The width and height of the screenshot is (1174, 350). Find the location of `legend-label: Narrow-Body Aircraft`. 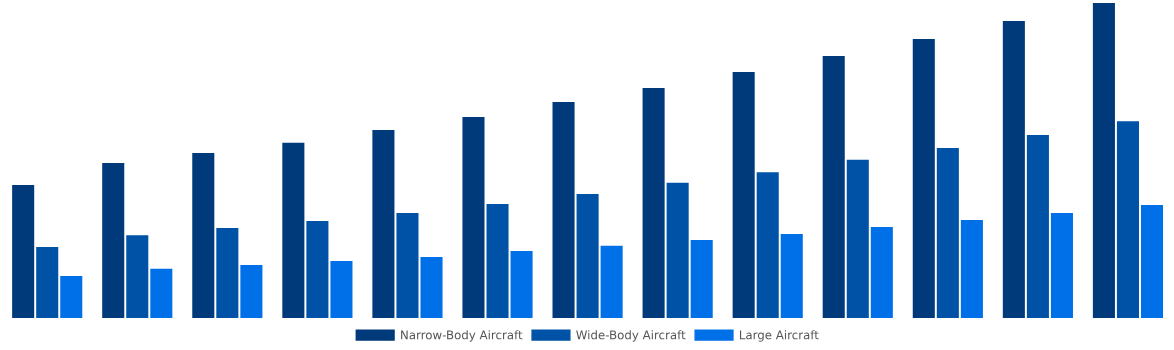

legend-label: Narrow-Body Aircraft is located at coordinates (462, 336).